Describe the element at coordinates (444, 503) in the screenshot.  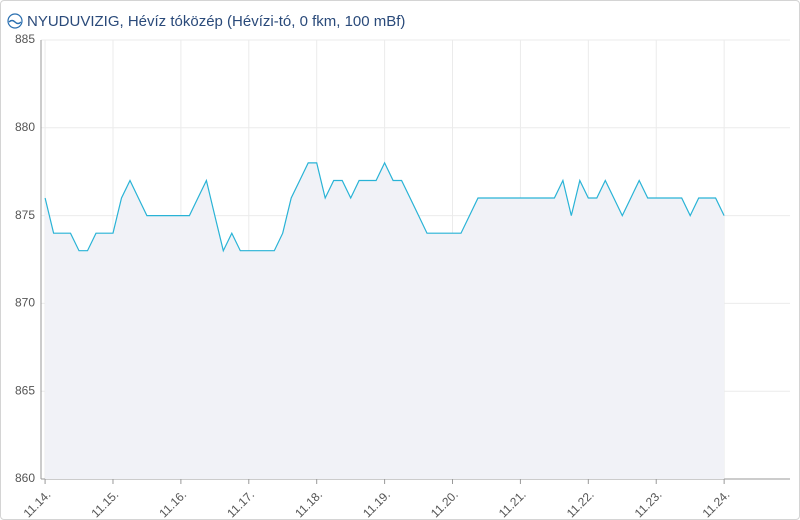
I see `x-tick-label: 11.20.` at that location.